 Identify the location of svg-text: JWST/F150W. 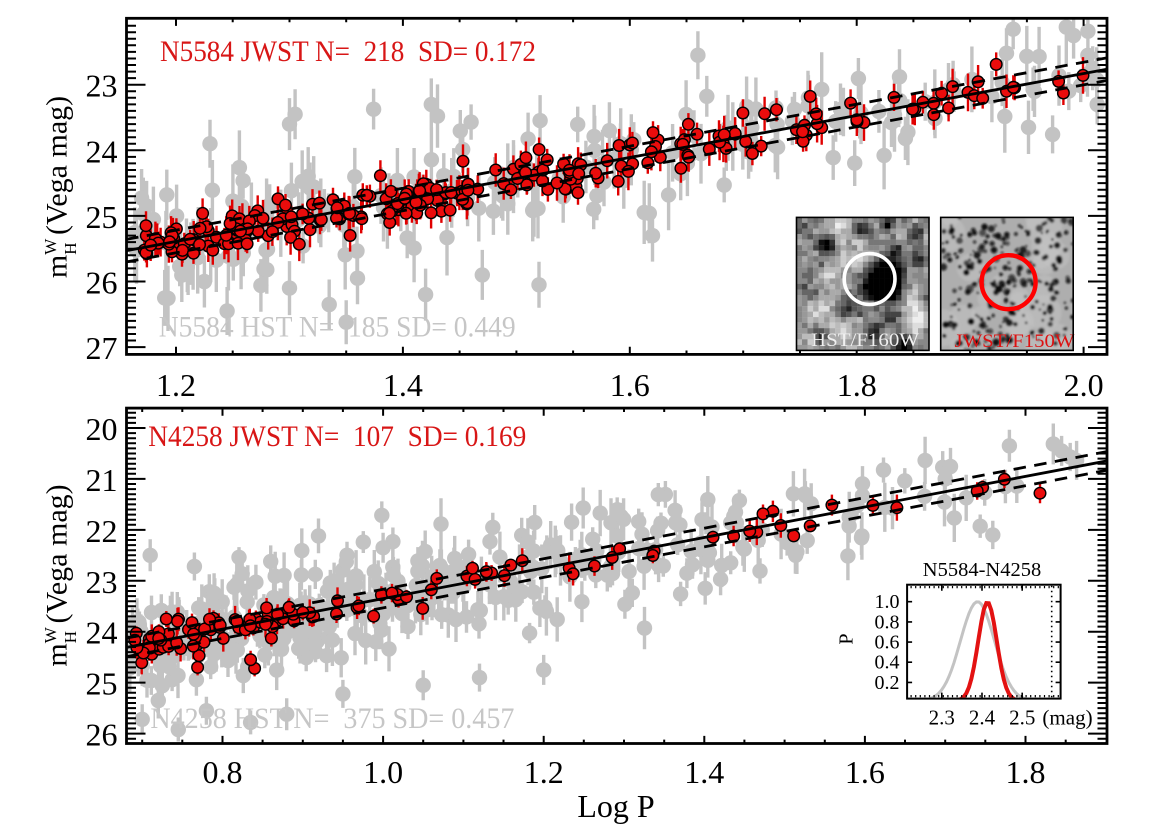
(1015, 341).